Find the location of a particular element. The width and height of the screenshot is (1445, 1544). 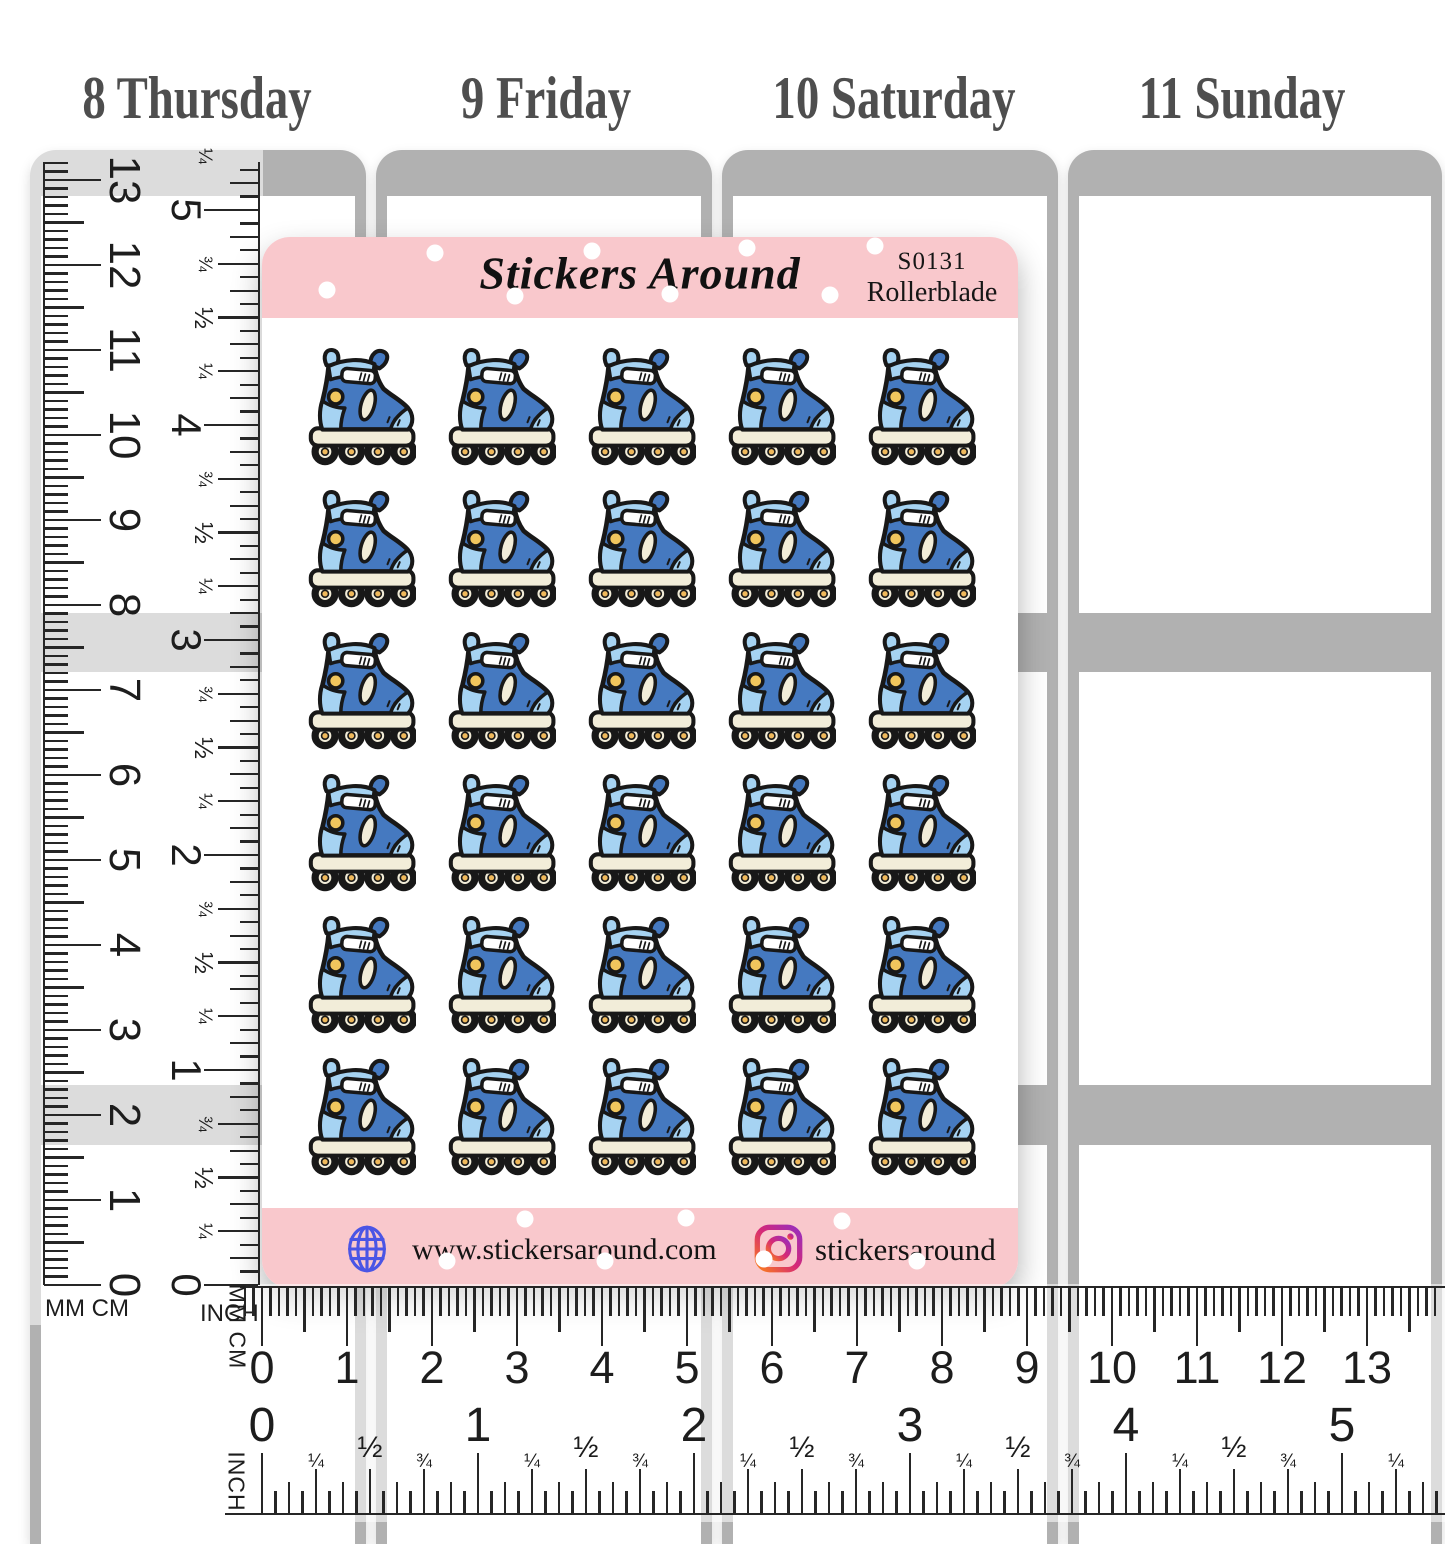

ruler-number: 7 is located at coordinates (124, 690).